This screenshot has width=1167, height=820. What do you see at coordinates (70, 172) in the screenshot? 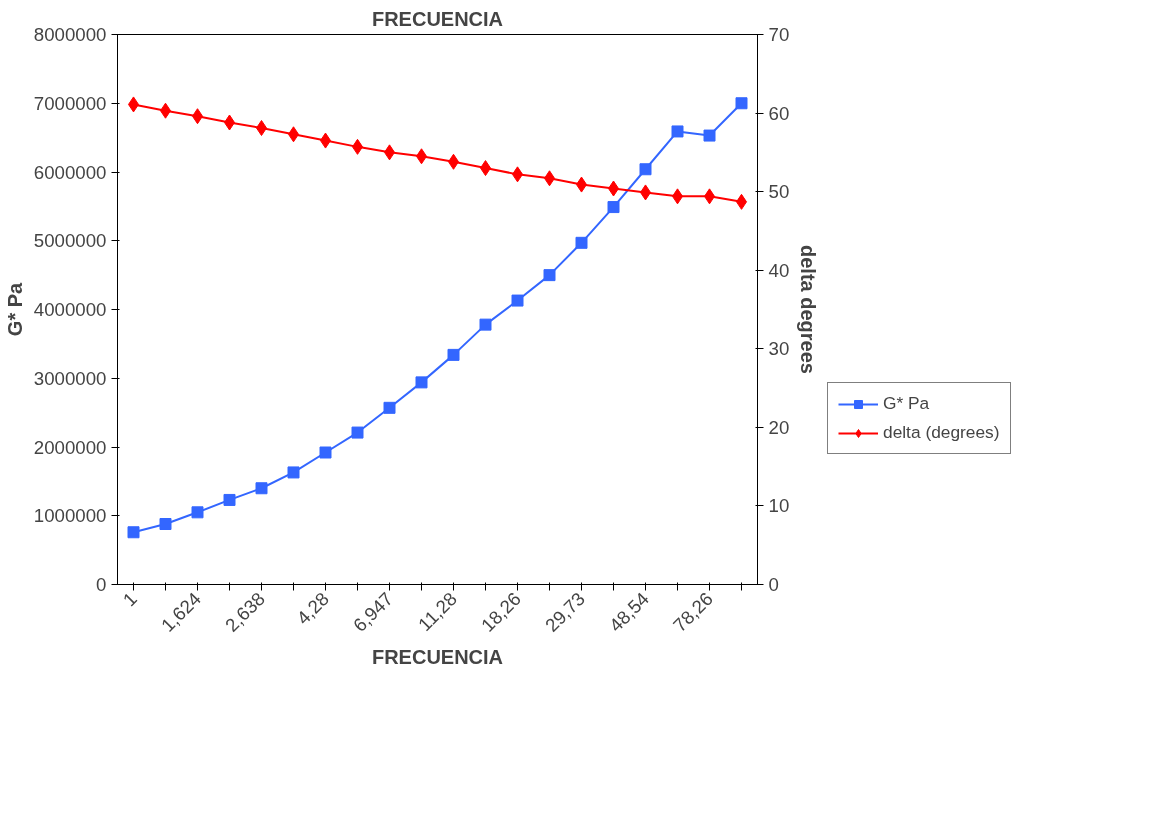
I see `y-tick-label: 6000000` at bounding box center [70, 172].